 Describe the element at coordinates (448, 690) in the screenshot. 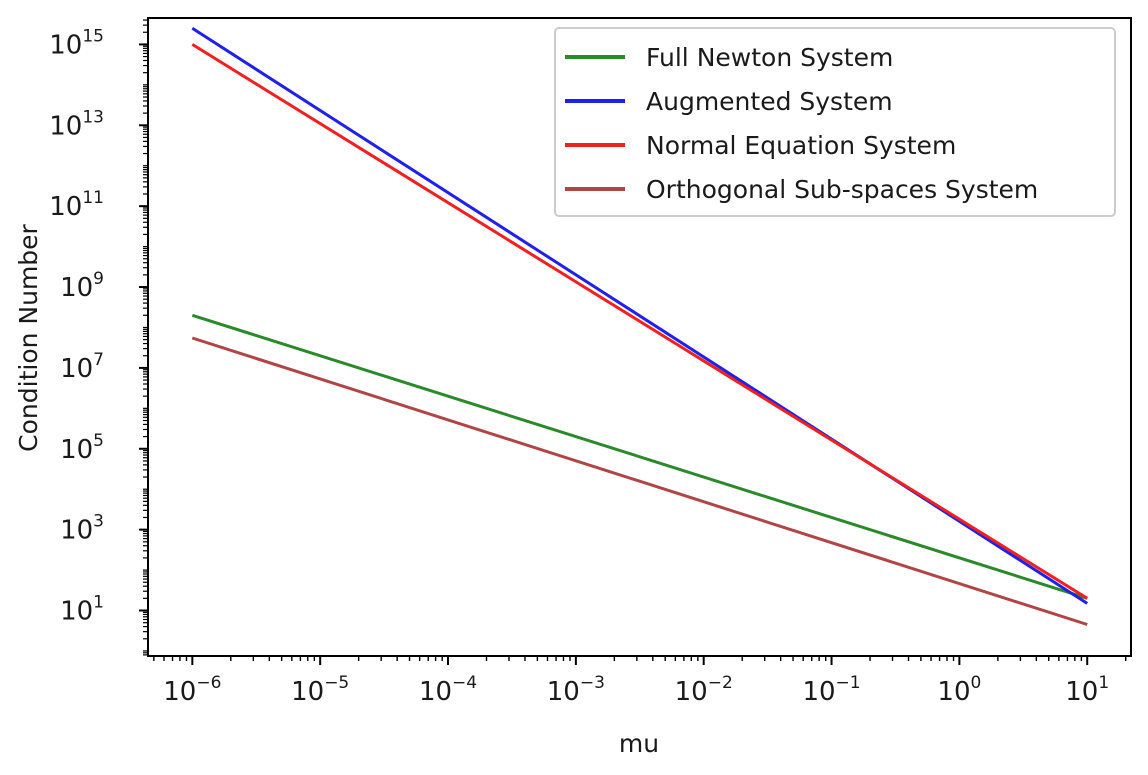

I see `x-tick-label: 10⁻⁴` at that location.